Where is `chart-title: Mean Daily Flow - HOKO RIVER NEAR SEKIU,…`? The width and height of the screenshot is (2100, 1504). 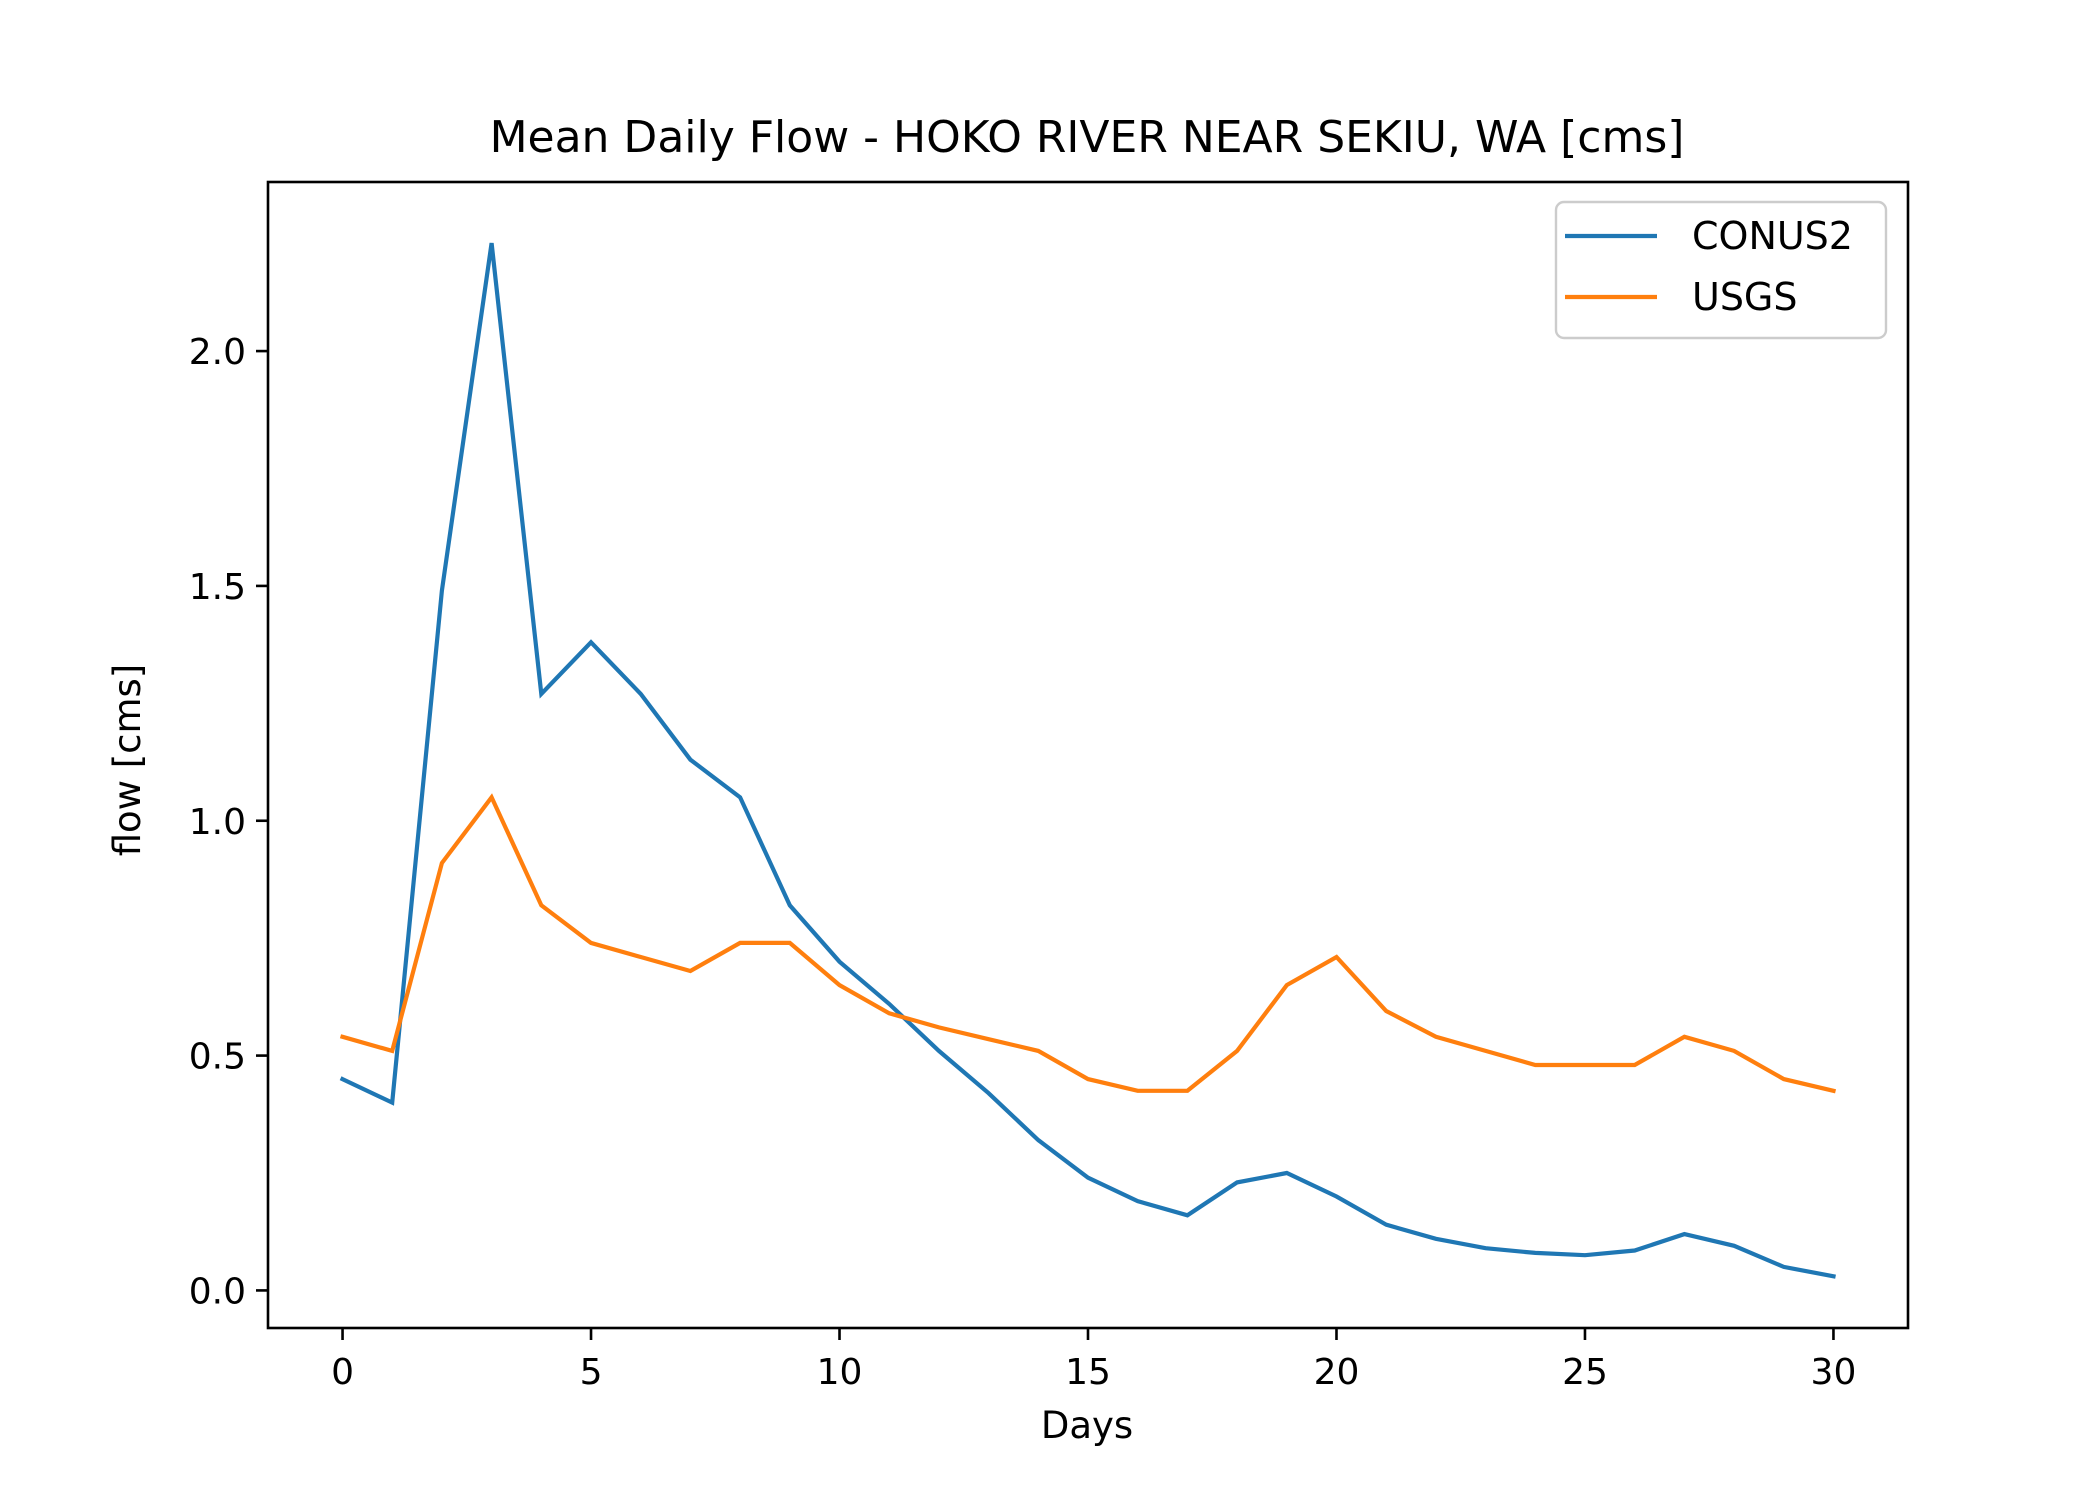
chart-title: Mean Daily Flow - HOKO RIVER NEAR SEKIU,… is located at coordinates (1087, 137).